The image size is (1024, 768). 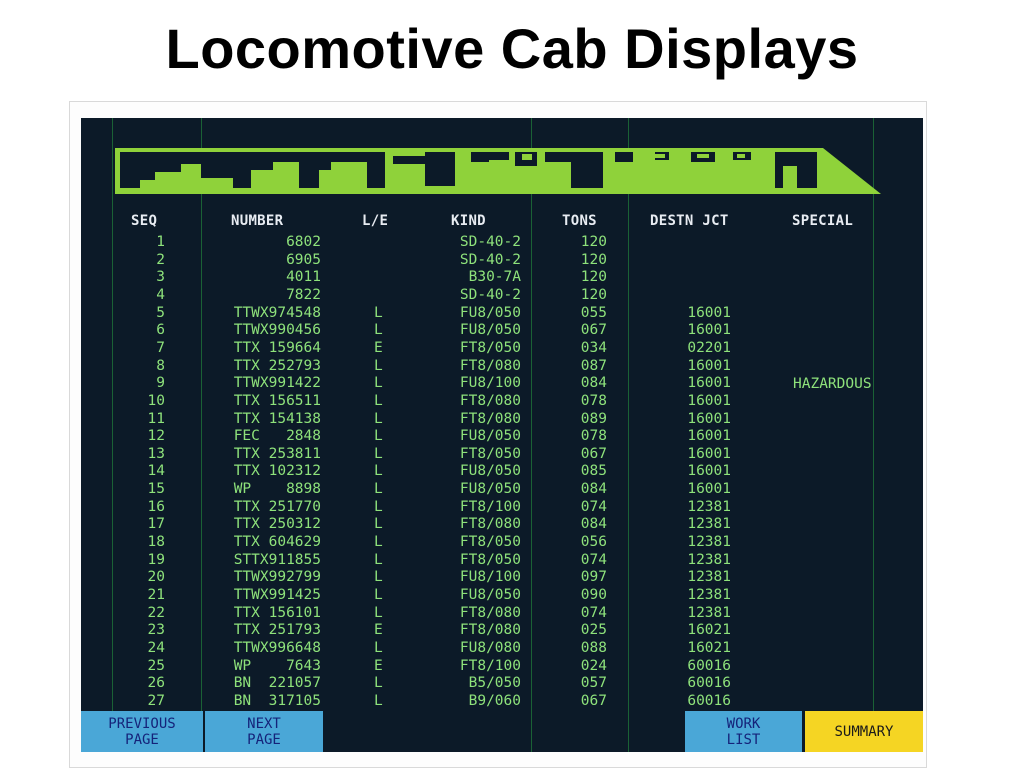 What do you see at coordinates (490, 647) in the screenshot?
I see `row-kind: FU8/080` at bounding box center [490, 647].